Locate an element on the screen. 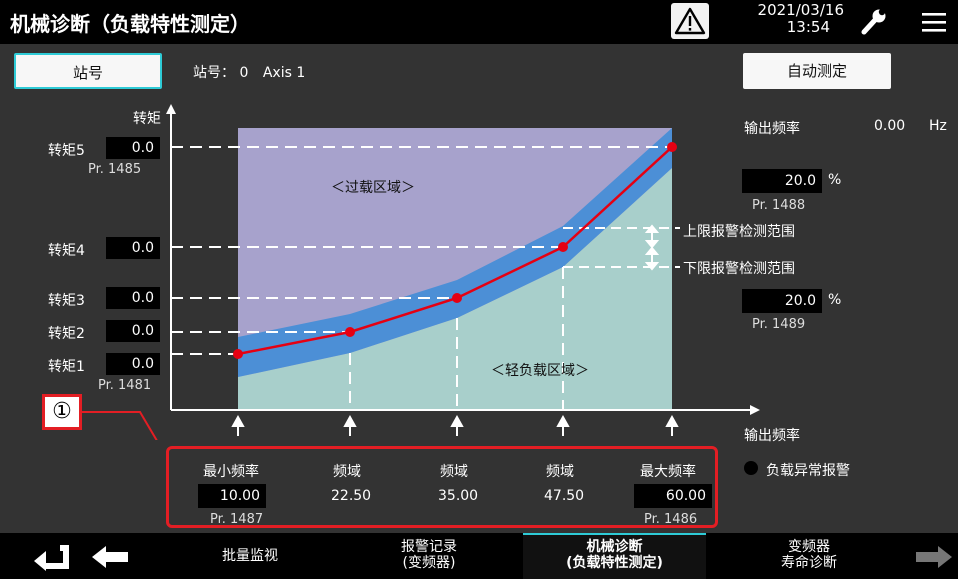 The image size is (958, 579). light-load-region-label: ＜轻负载区域＞ is located at coordinates (540, 371).